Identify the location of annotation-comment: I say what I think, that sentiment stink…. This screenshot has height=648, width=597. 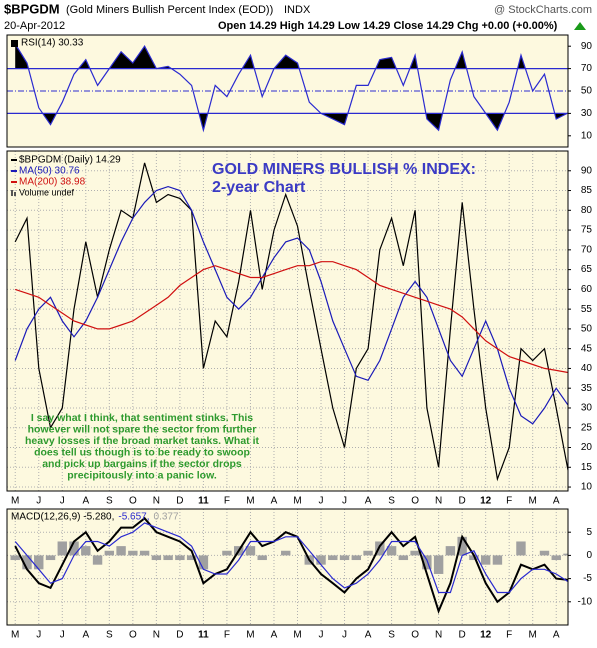
(142, 418).